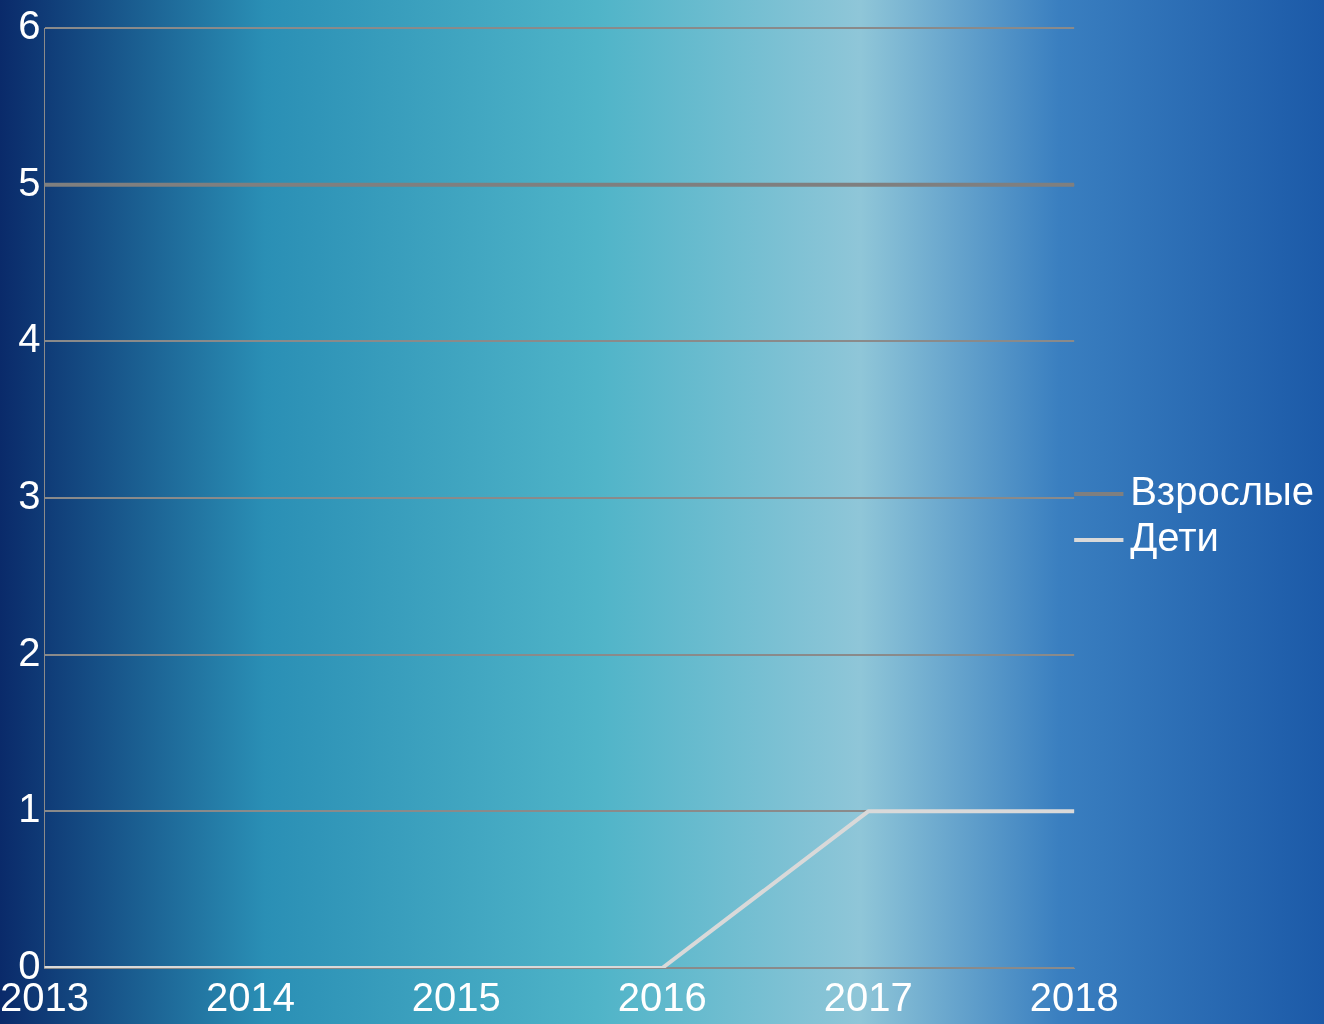 The height and width of the screenshot is (1024, 1324). I want to click on y-tick-label: 2, so click(29, 651).